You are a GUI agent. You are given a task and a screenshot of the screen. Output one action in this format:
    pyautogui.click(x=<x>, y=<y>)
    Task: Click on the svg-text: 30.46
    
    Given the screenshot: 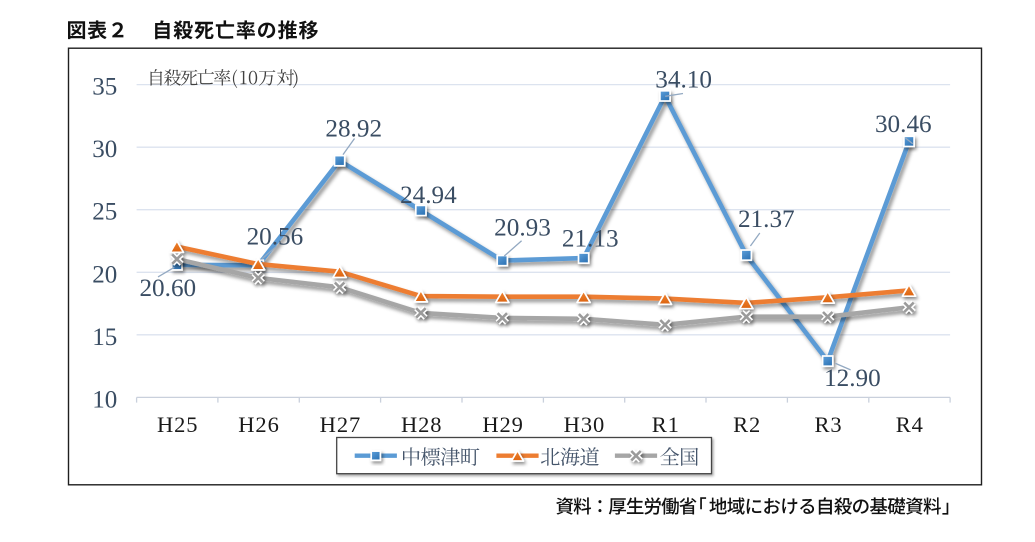 What is the action you would take?
    pyautogui.click(x=903, y=124)
    